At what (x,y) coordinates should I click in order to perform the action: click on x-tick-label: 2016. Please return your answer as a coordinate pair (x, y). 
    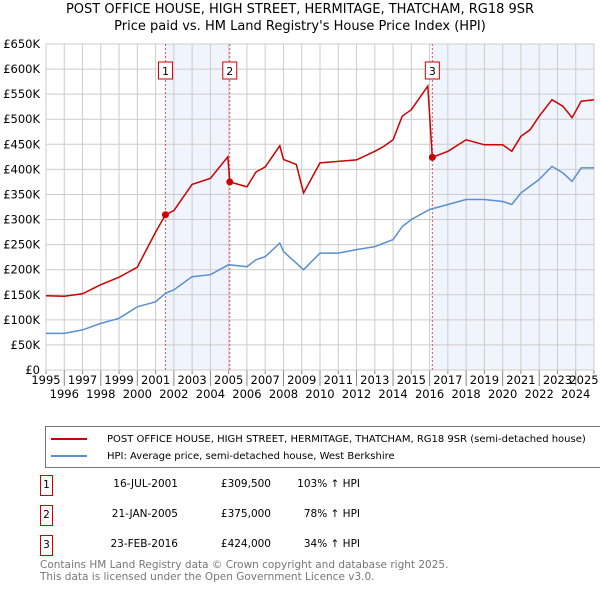
    Looking at the image, I should click on (429, 394).